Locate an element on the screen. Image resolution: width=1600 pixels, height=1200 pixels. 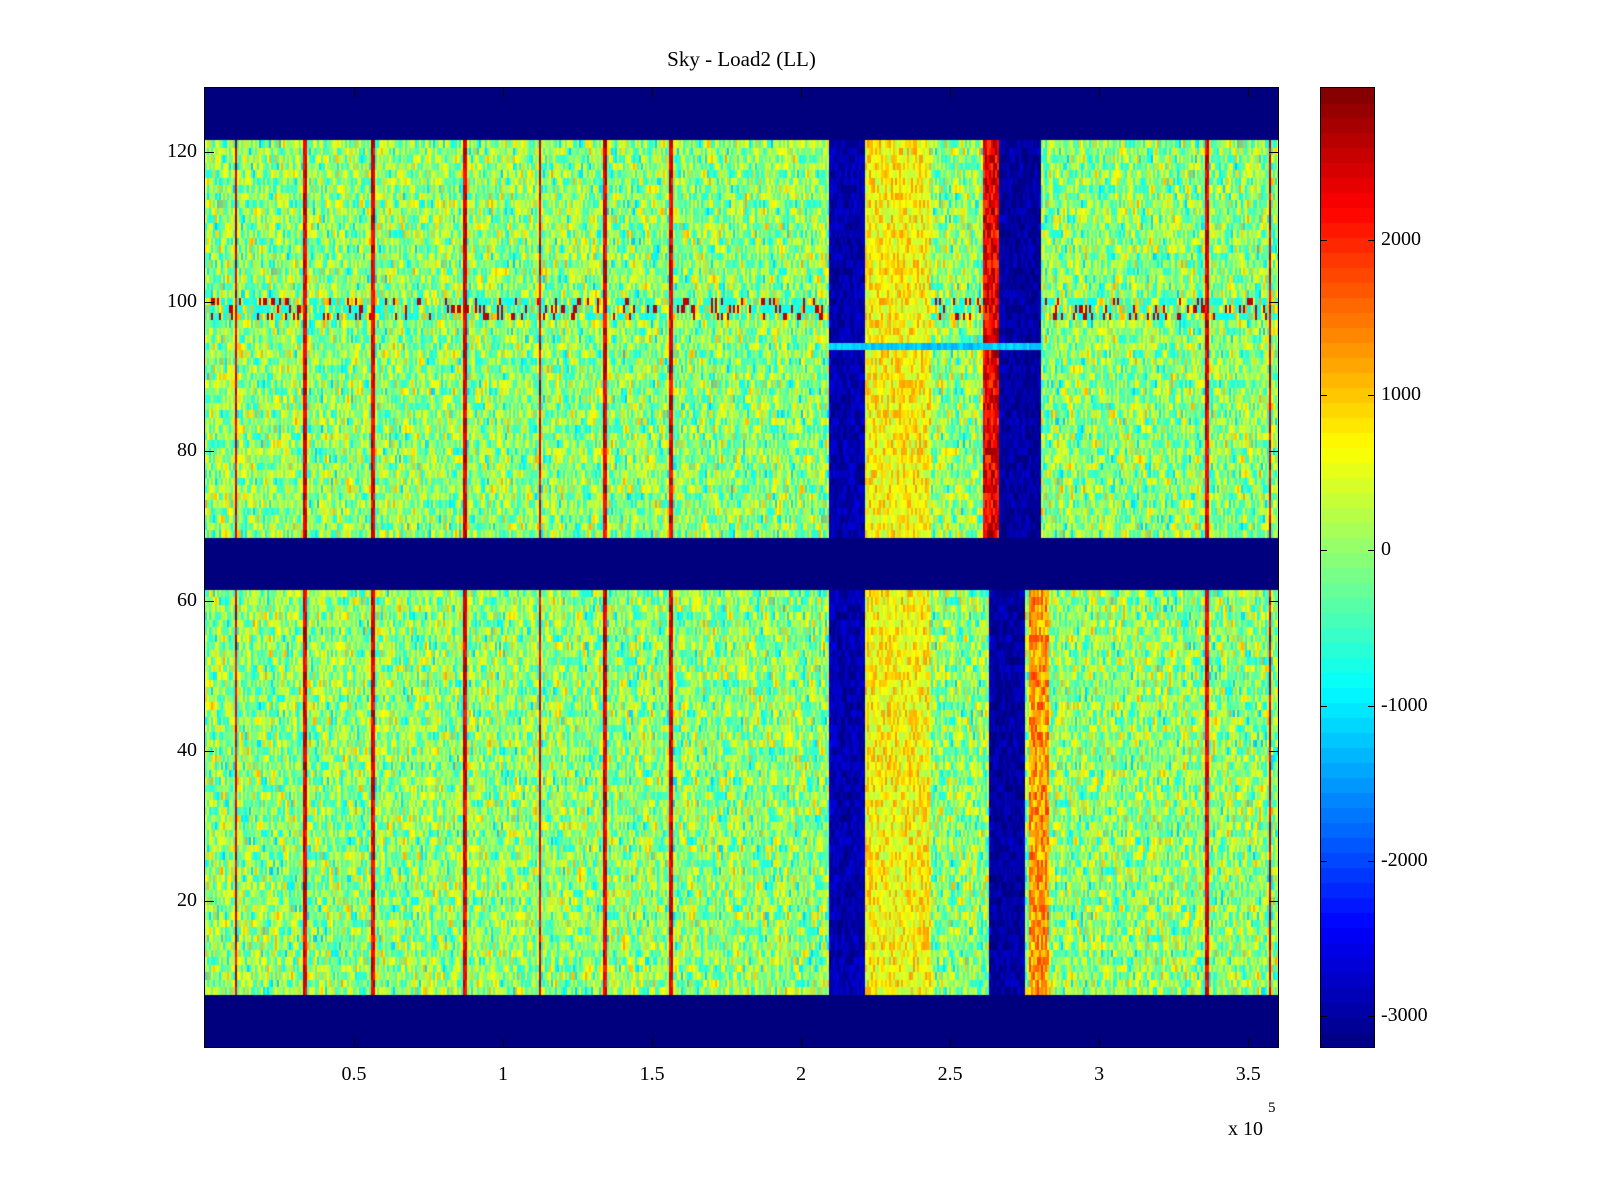
x-tick-label: 2 is located at coordinates (801, 1074).